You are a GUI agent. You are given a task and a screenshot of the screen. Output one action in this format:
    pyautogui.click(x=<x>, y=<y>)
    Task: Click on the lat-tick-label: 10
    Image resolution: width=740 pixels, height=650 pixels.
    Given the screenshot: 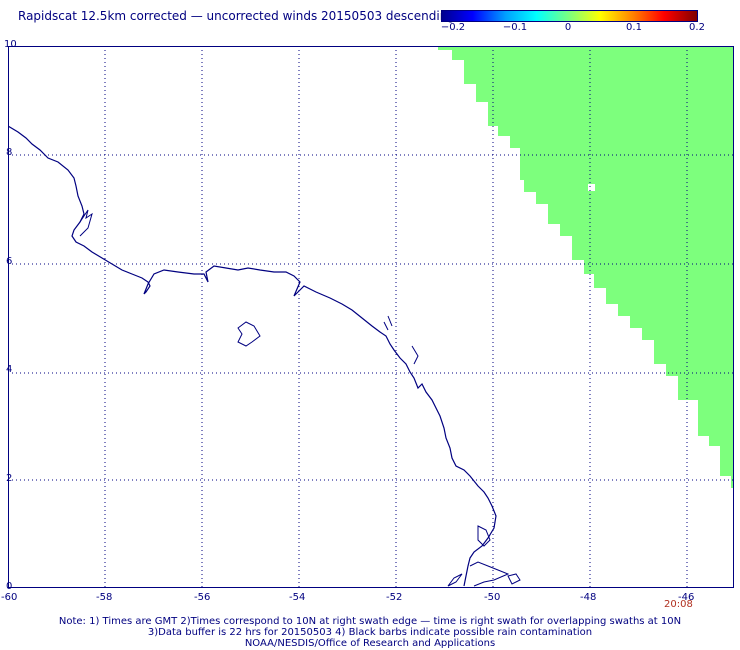 What is the action you would take?
    pyautogui.click(x=10, y=44)
    